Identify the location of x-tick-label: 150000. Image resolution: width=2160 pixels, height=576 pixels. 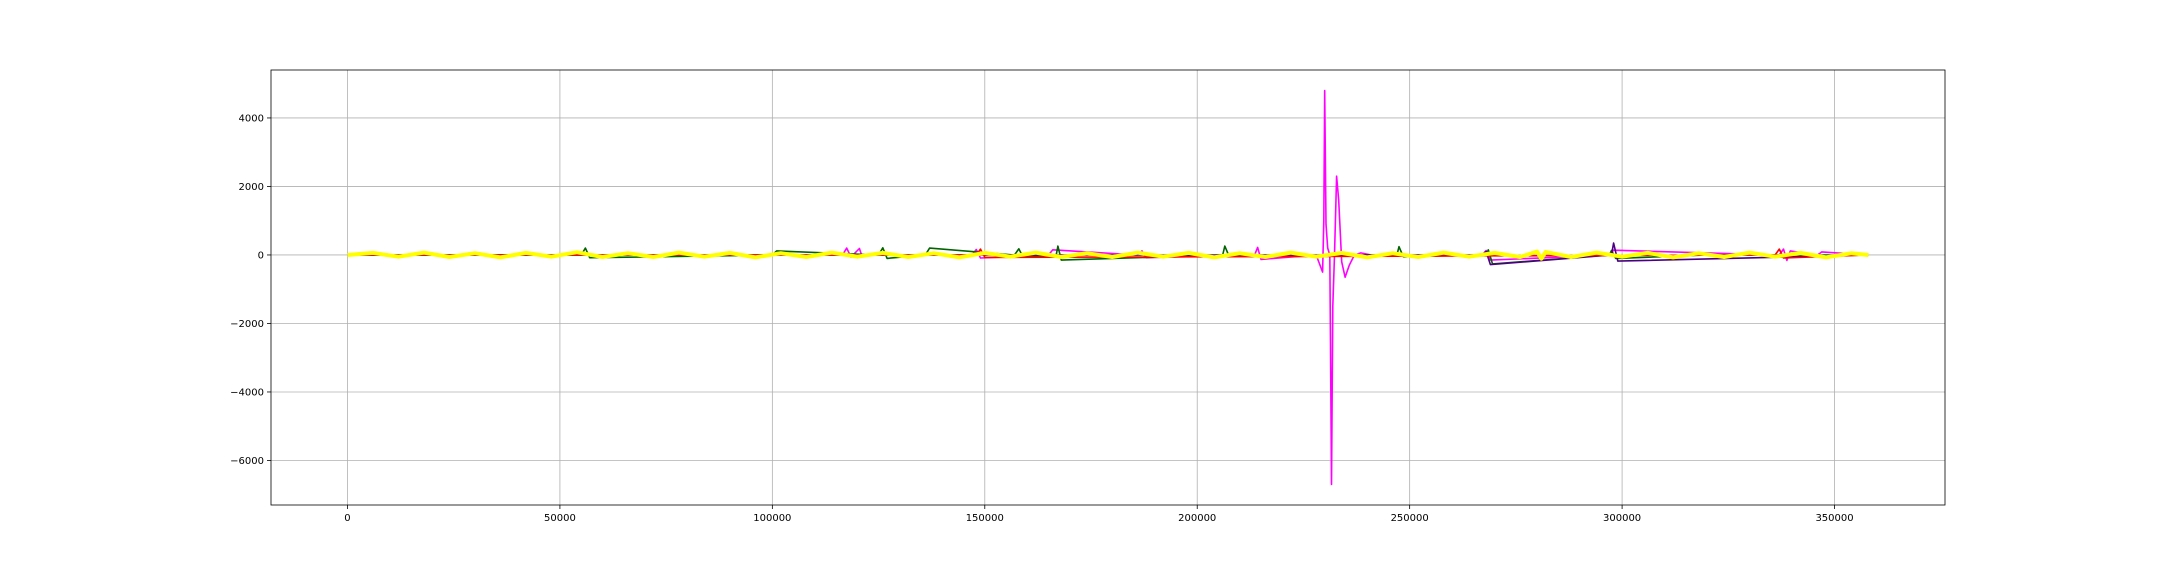
(985, 518).